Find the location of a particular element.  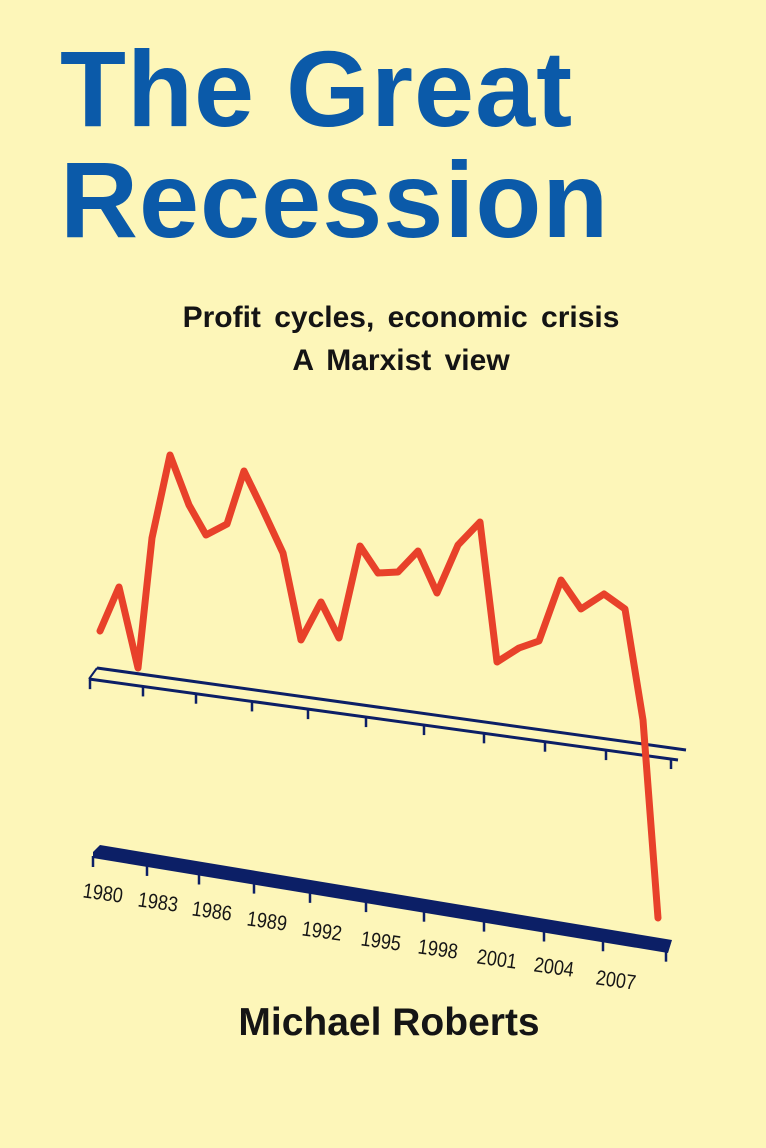

year-label: 2007 is located at coordinates (615, 980).